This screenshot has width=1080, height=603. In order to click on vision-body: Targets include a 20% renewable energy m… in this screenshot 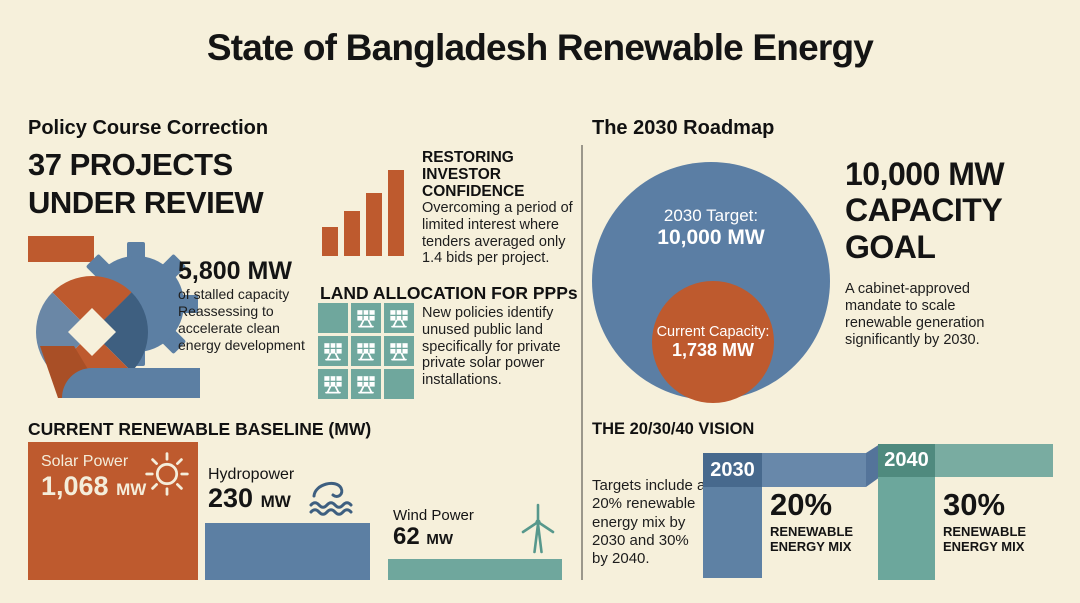, I will do `click(649, 522)`.